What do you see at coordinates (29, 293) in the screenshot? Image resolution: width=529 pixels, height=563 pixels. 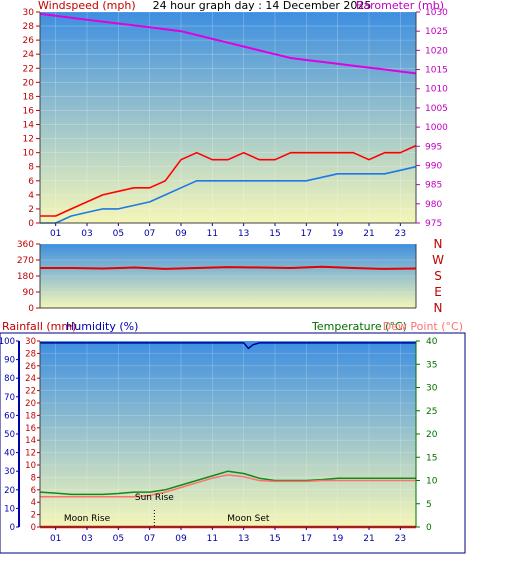 I see `direction-tick-label: 90` at bounding box center [29, 293].